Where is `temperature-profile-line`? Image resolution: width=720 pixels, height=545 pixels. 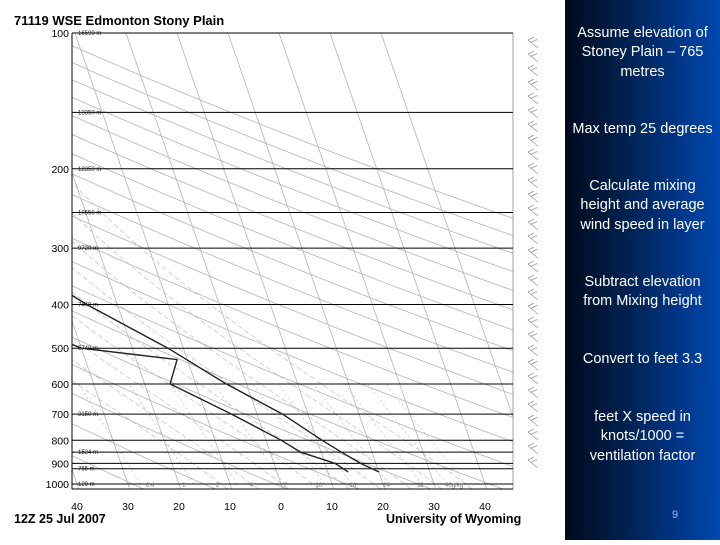
temperature-profile-line is located at coordinates (226, 383).